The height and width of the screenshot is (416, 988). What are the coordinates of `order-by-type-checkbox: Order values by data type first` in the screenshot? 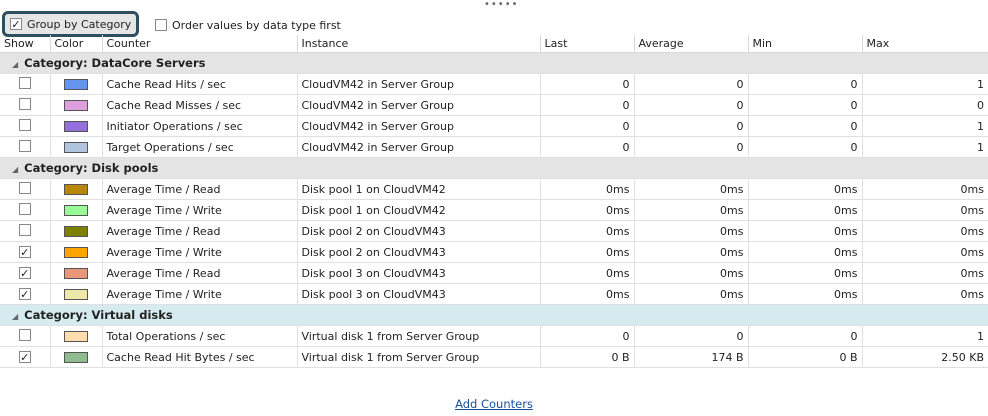 It's located at (248, 25).